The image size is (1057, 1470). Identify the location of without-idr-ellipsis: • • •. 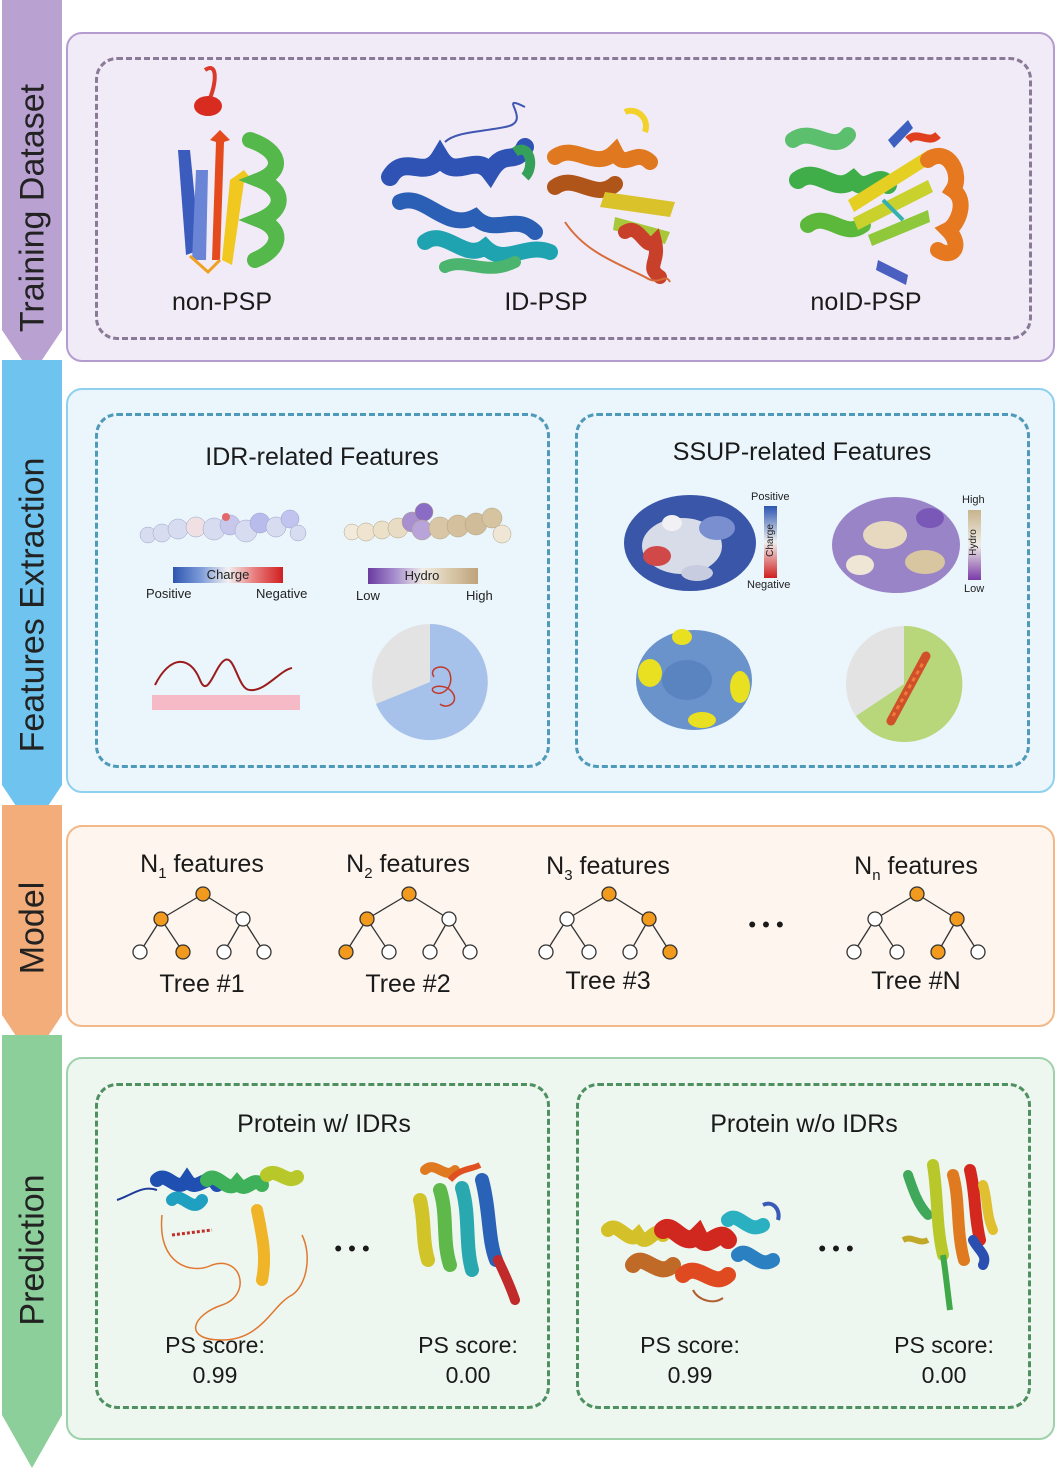
(836, 1248).